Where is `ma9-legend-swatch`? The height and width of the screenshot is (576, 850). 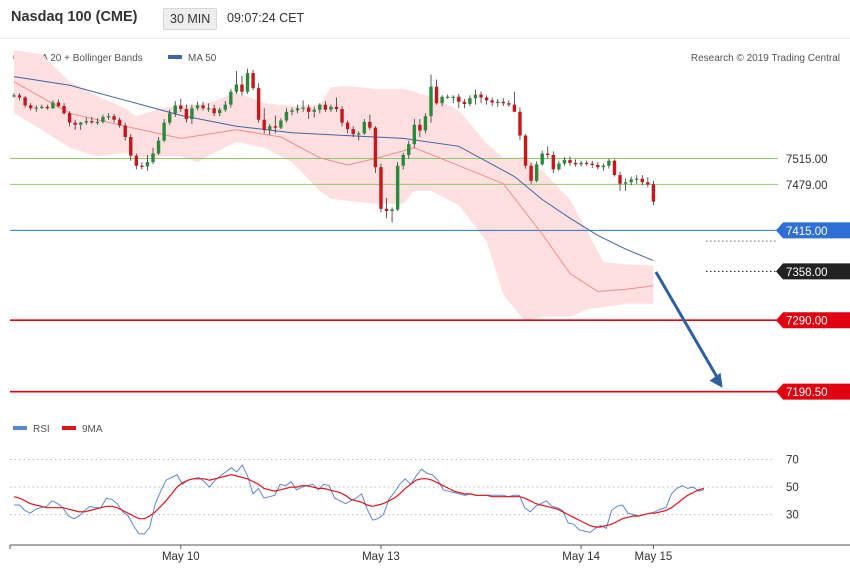 ma9-legend-swatch is located at coordinates (69, 428).